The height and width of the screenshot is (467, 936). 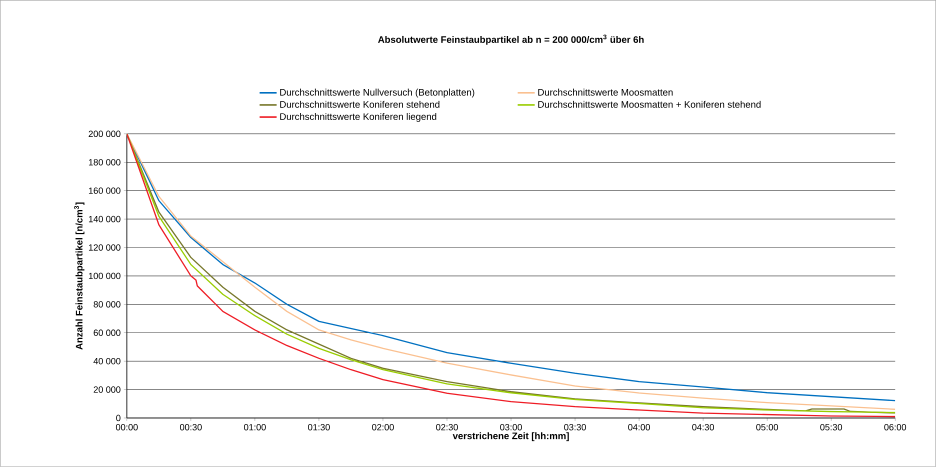 I want to click on y-tick-label: 80 000, so click(x=107, y=304).